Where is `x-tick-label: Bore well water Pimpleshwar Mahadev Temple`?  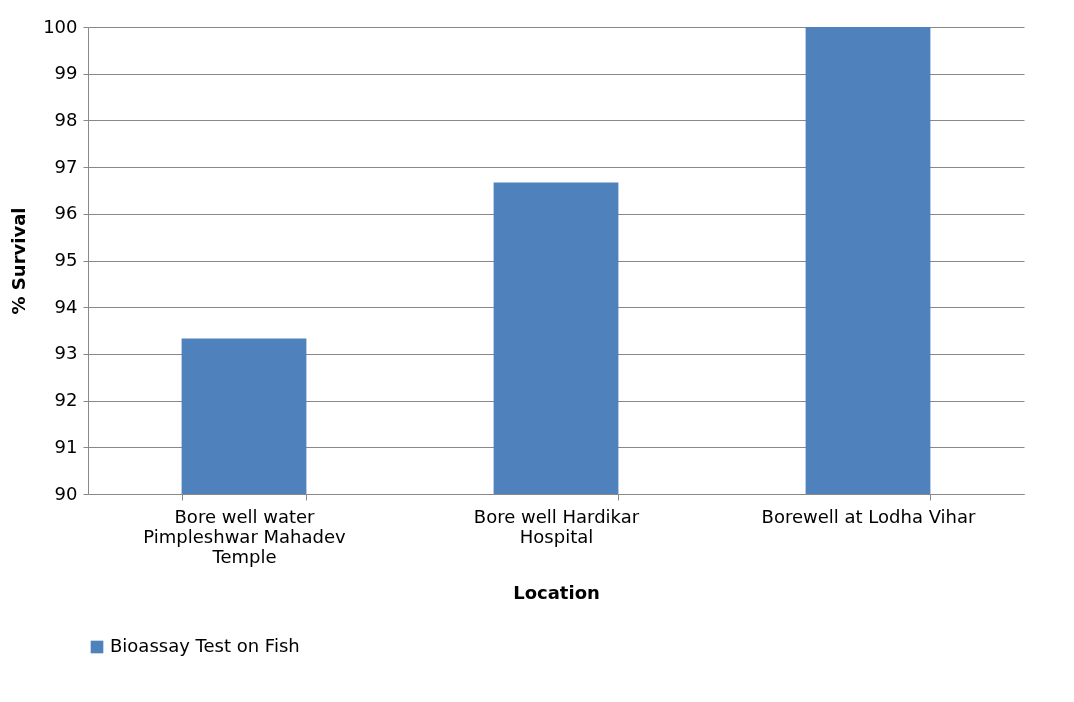
x-tick-label: Bore well water Pimpleshwar Mahadev Temple is located at coordinates (244, 536).